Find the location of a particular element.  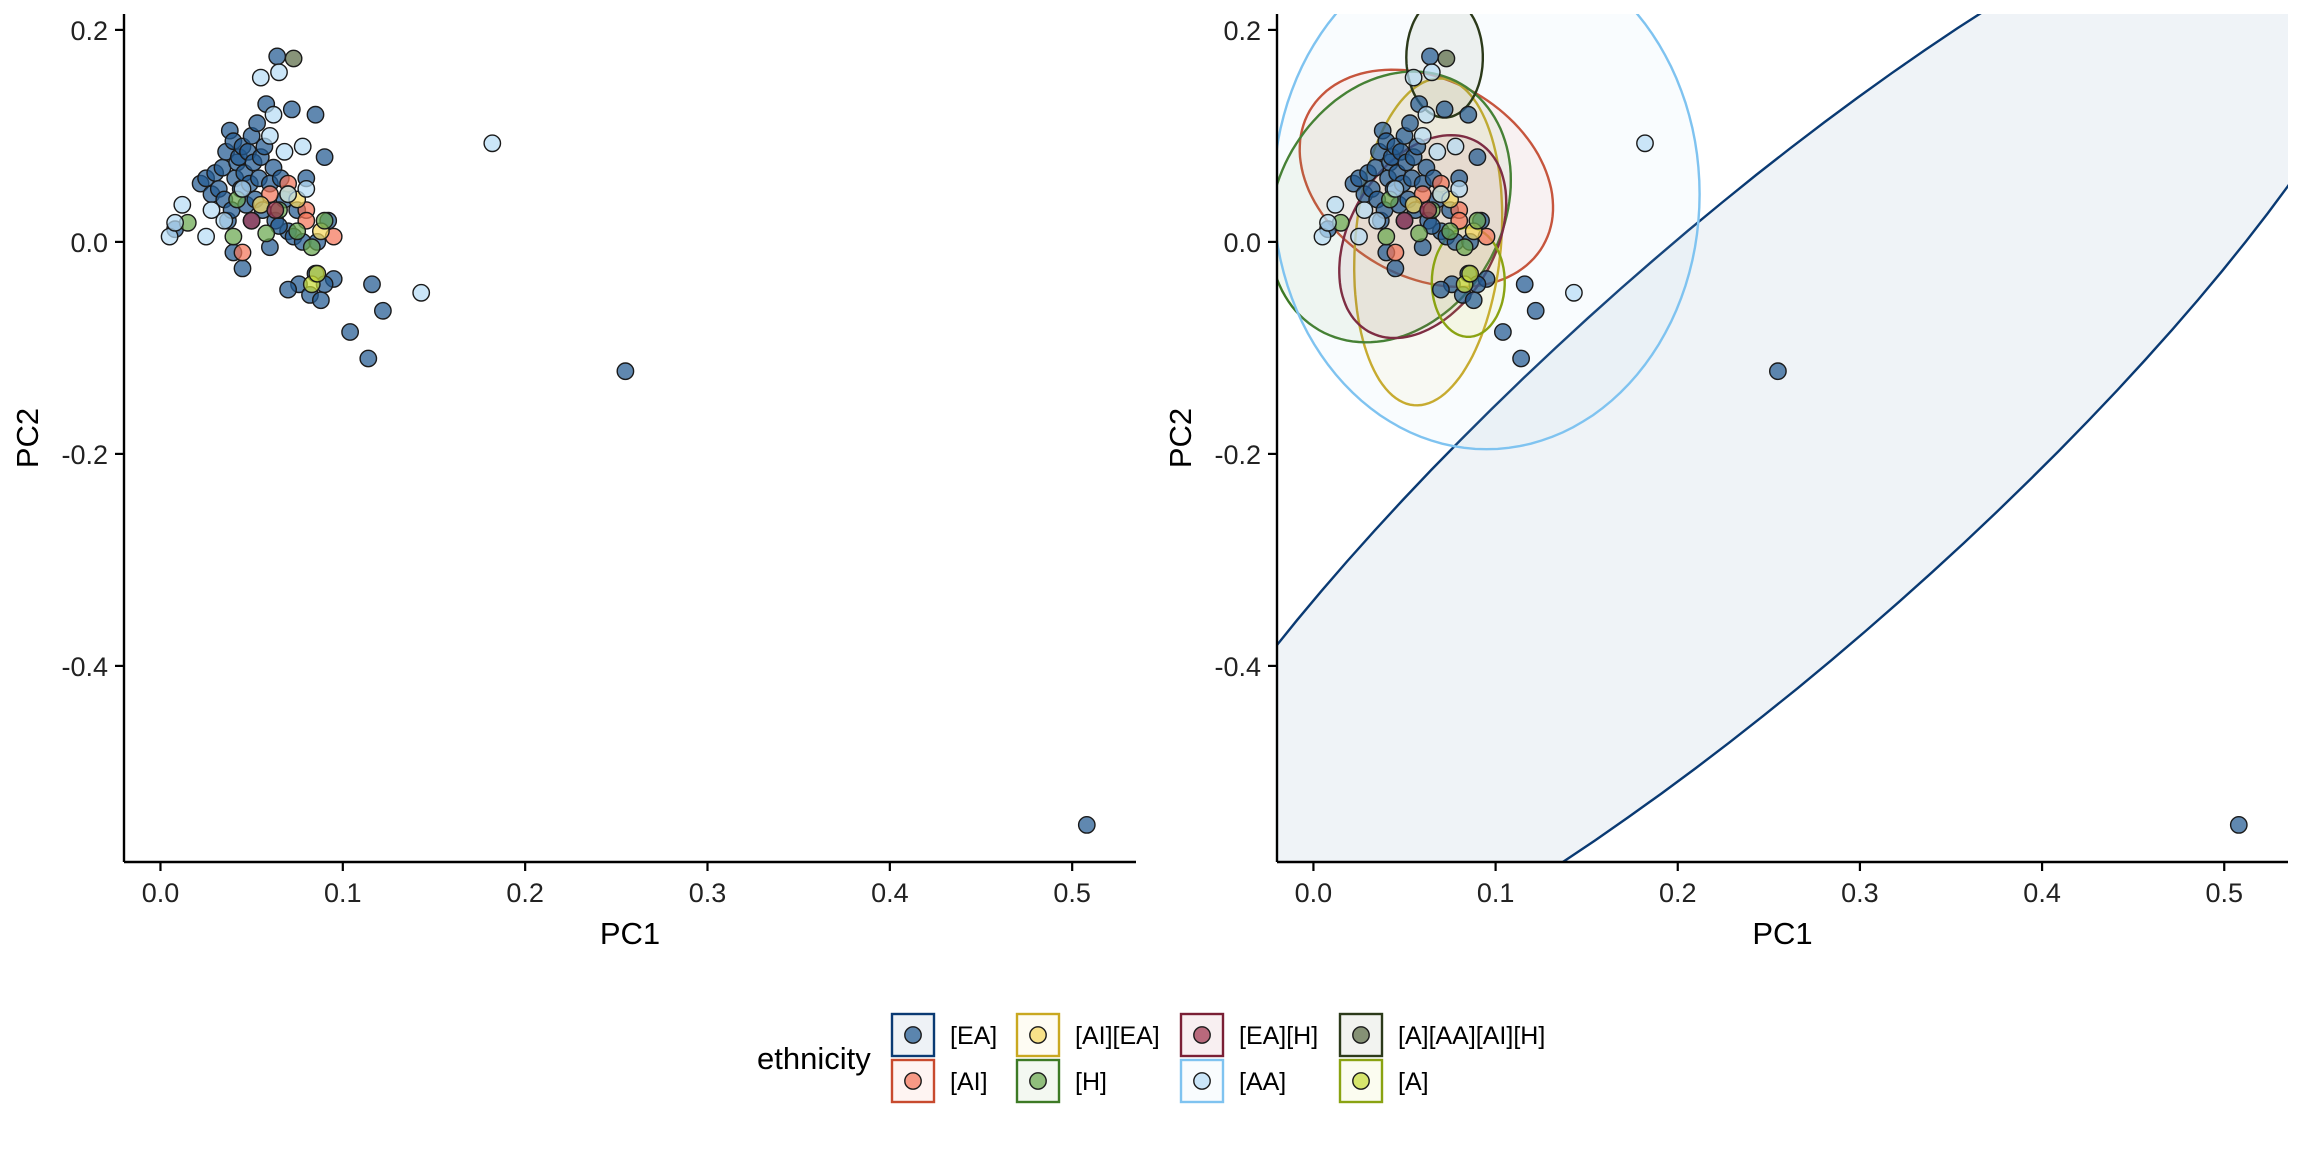

legend-label: [A][AA][AI][H] is located at coordinates (1471, 1036).